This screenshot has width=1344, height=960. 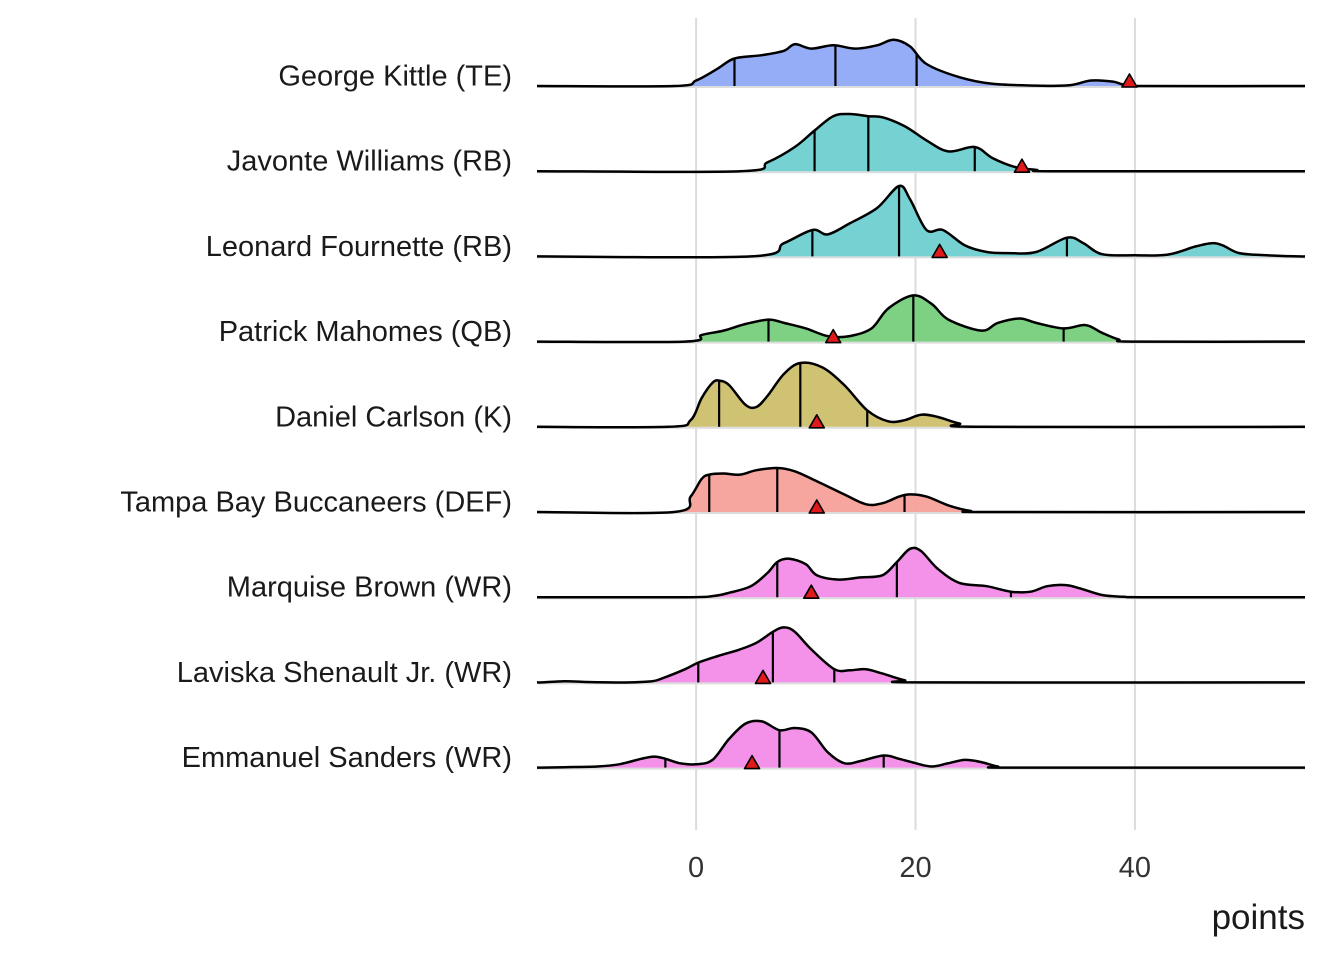 What do you see at coordinates (359, 247) in the screenshot?
I see `y-axis-label: Leonard Fournette (RB)` at bounding box center [359, 247].